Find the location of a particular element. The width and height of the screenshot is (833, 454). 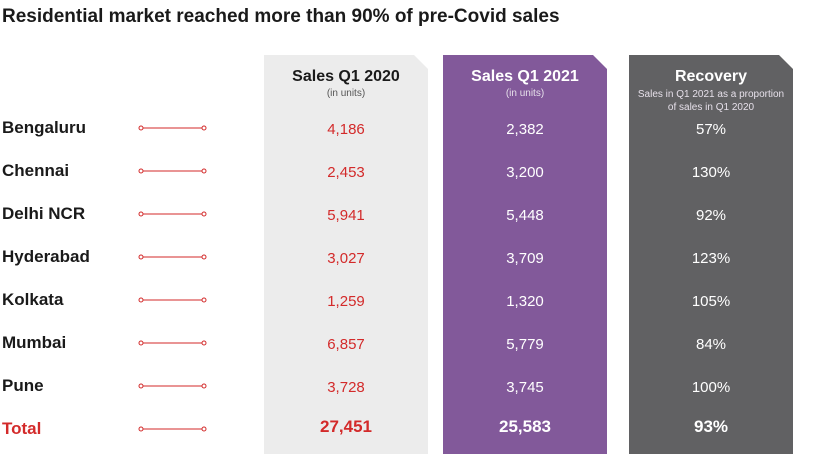

cell-sales-q1-2021: 3,745 is located at coordinates (525, 387).